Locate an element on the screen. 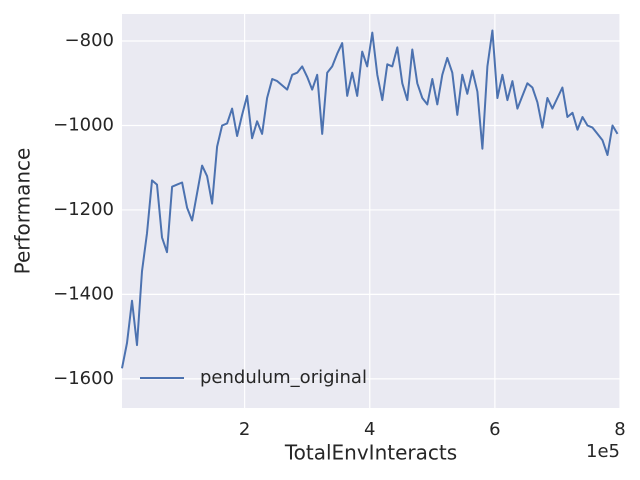 This screenshot has height=480, width=640. y-tick-label: −1400 is located at coordinates (83, 293).